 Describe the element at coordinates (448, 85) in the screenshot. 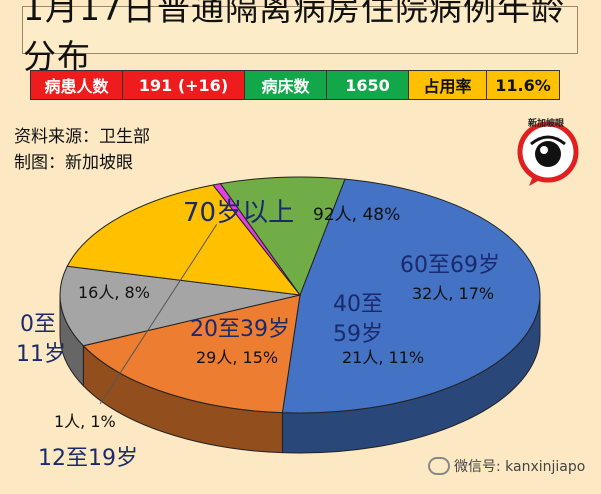

I see `occupancy-label: 占用率` at that location.